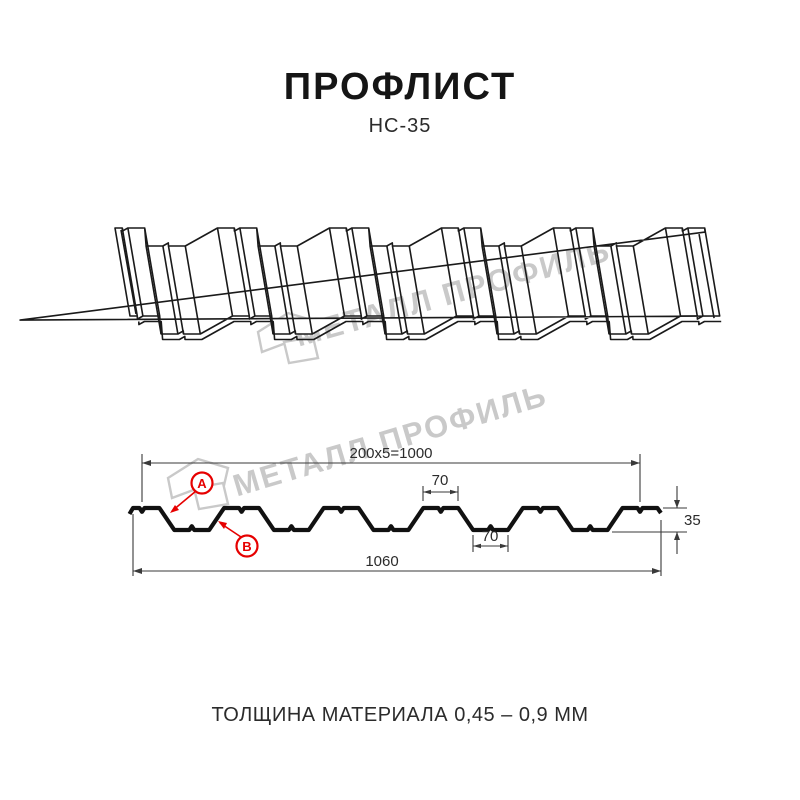 This screenshot has width=800, height=800. What do you see at coordinates (400, 715) in the screenshot?
I see `material-thickness-note: ТОЛЩИНА МАТЕРИАЛА 0,45 – 0,9 ММ` at bounding box center [400, 715].